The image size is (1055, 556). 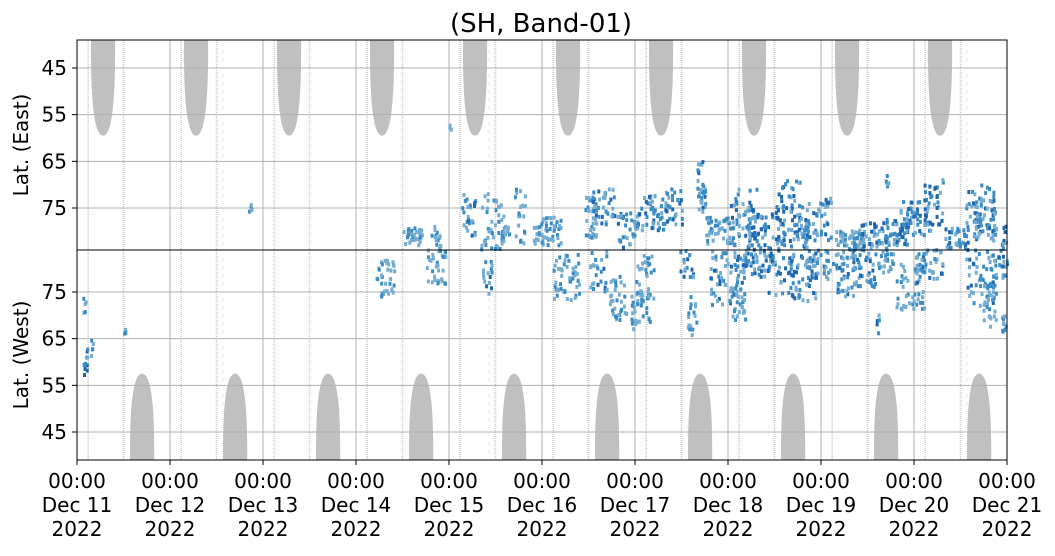 What do you see at coordinates (263, 505) in the screenshot?
I see `x-tick-label: Dec 13` at bounding box center [263, 505].